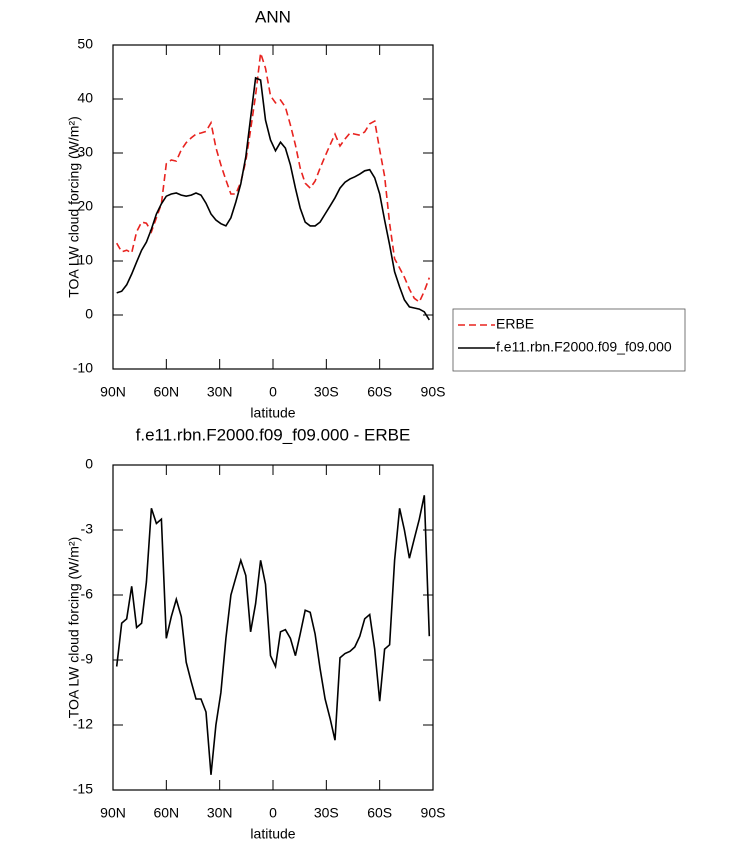 The image size is (733, 852). Describe the element at coordinates (83, 724) in the screenshot. I see `y-tick-label: -12` at that location.